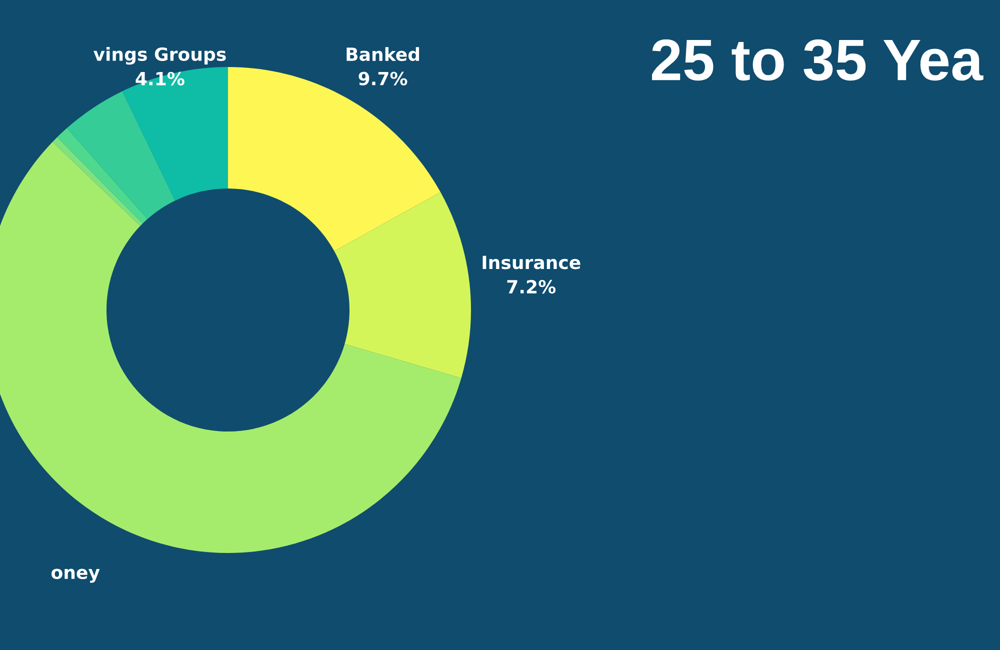 This screenshot has width=1000, height=650. I want to click on slice-label: Insurance, so click(531, 263).